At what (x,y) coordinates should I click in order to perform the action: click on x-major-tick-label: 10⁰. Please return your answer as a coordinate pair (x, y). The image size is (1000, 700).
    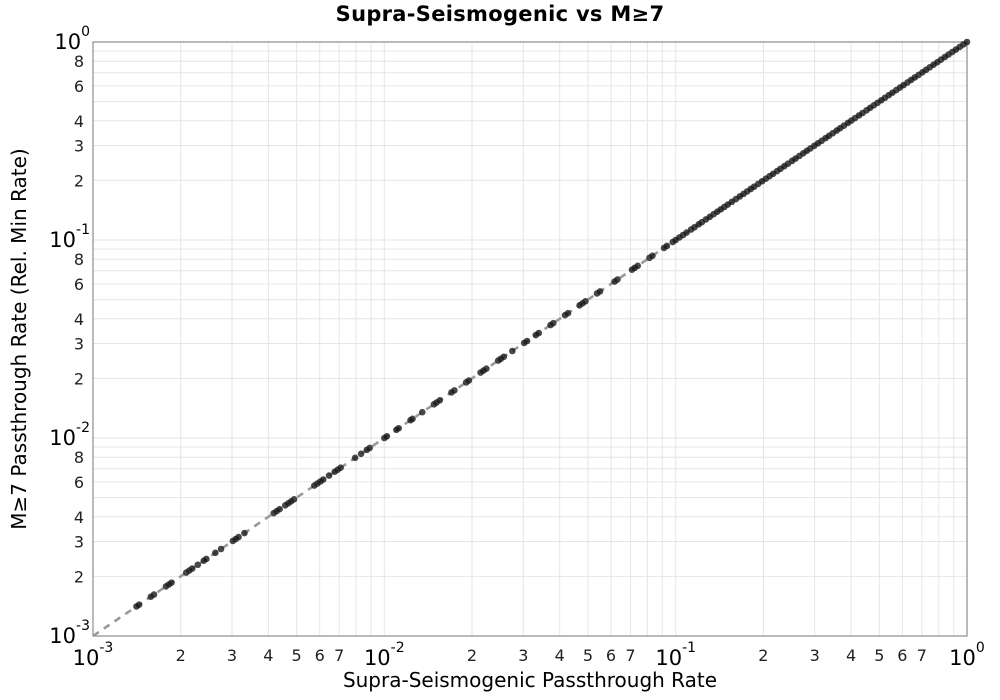
    Looking at the image, I should click on (967, 655).